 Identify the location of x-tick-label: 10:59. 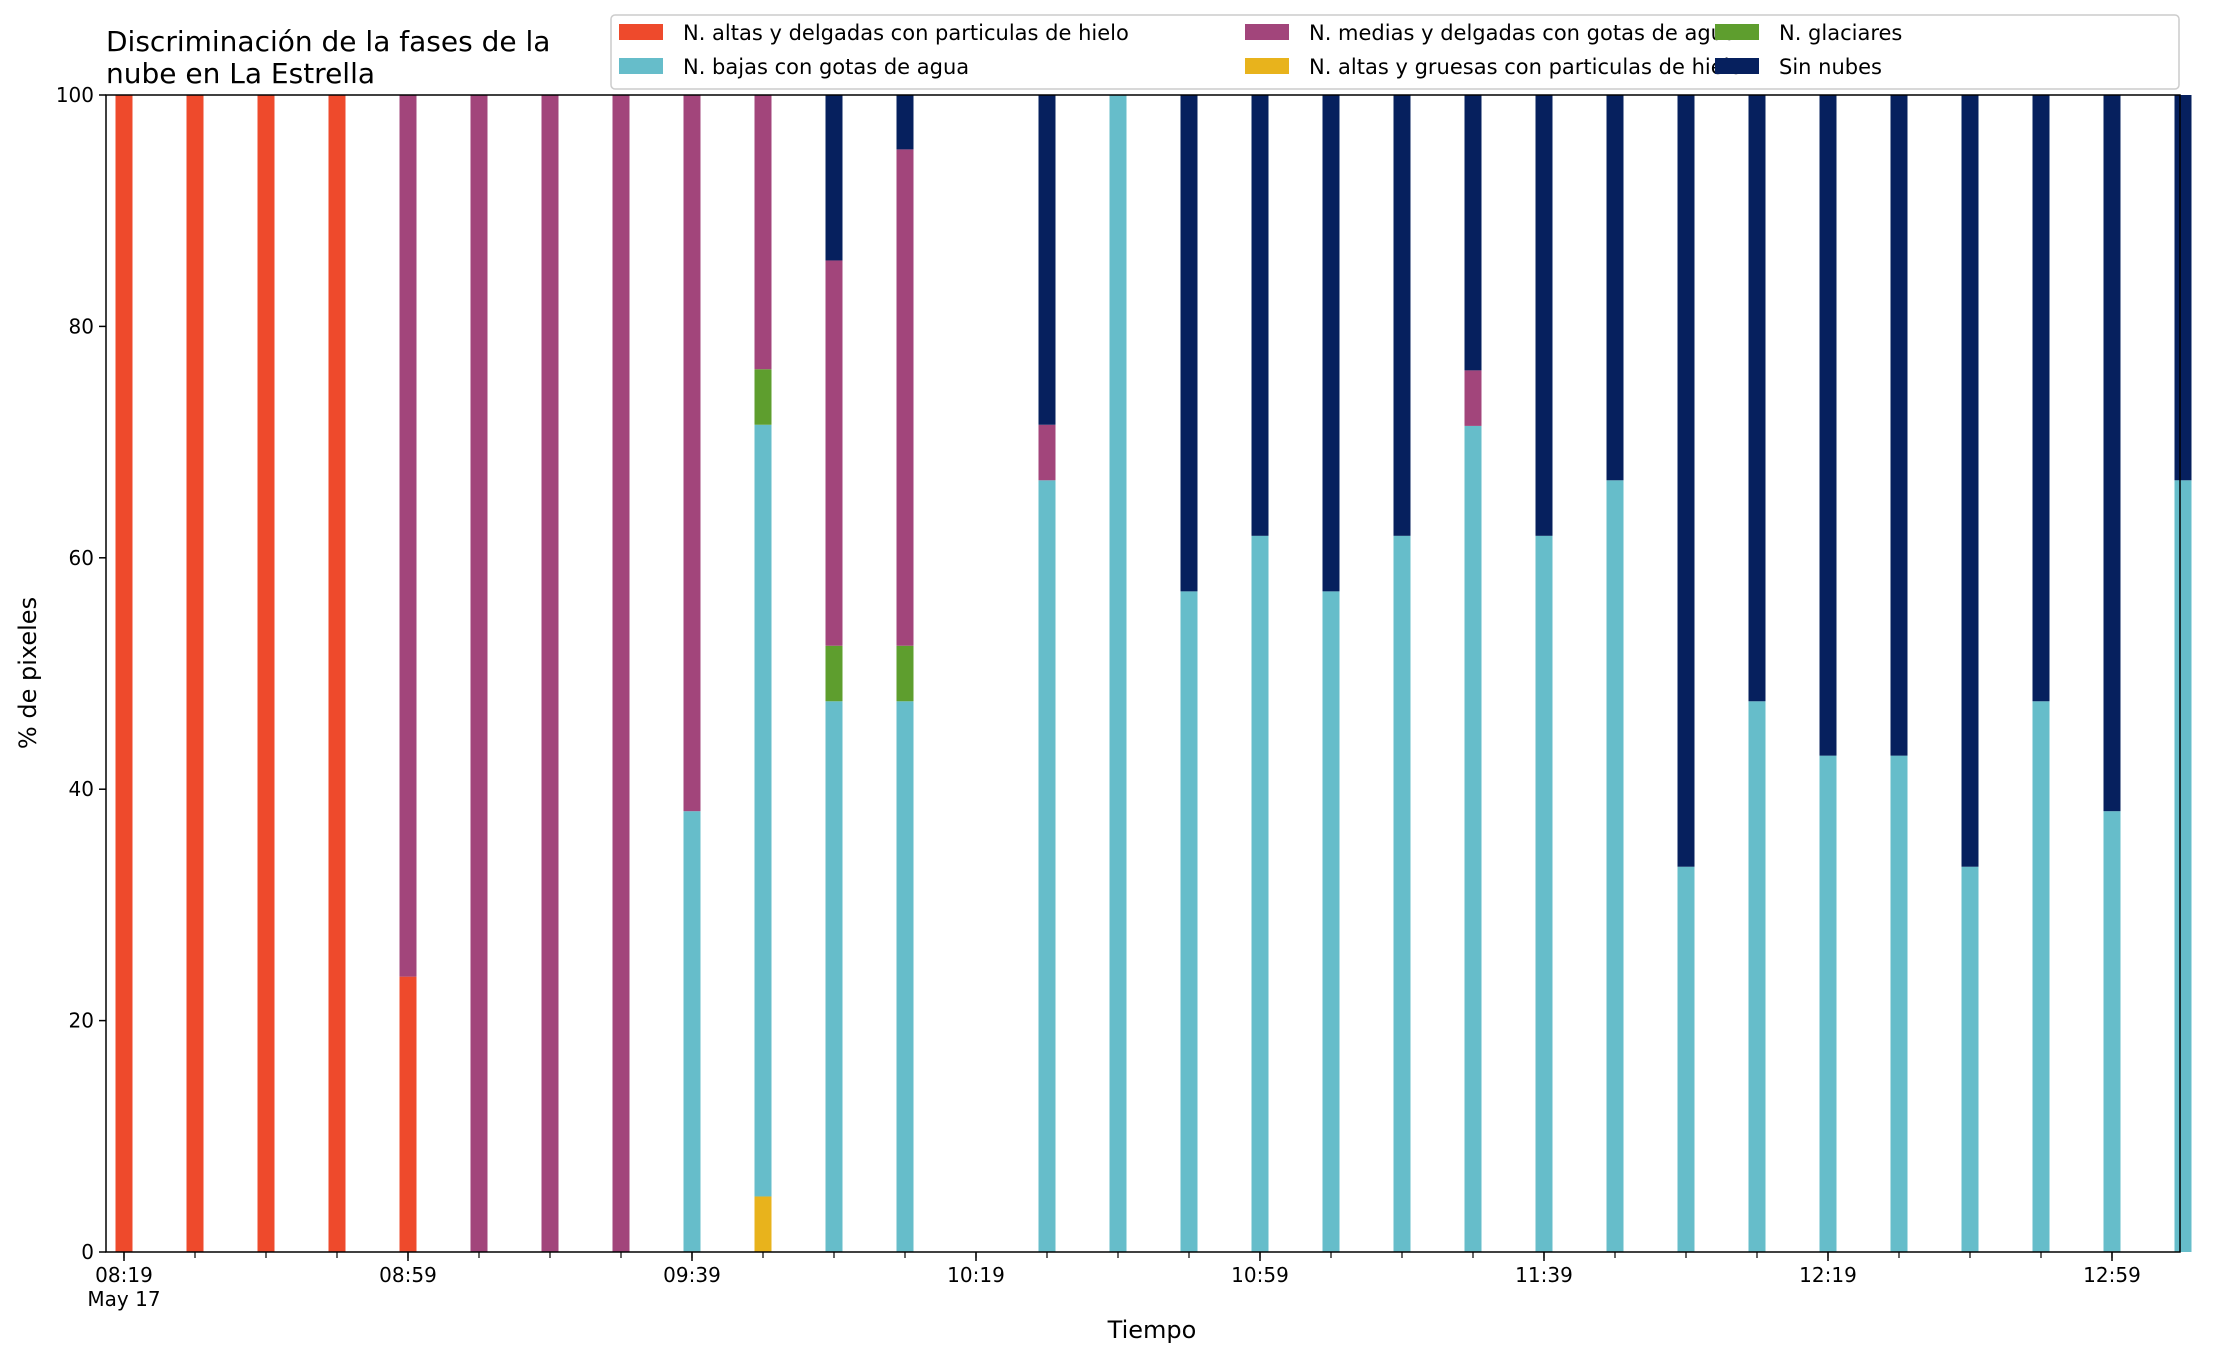
(1260, 1275).